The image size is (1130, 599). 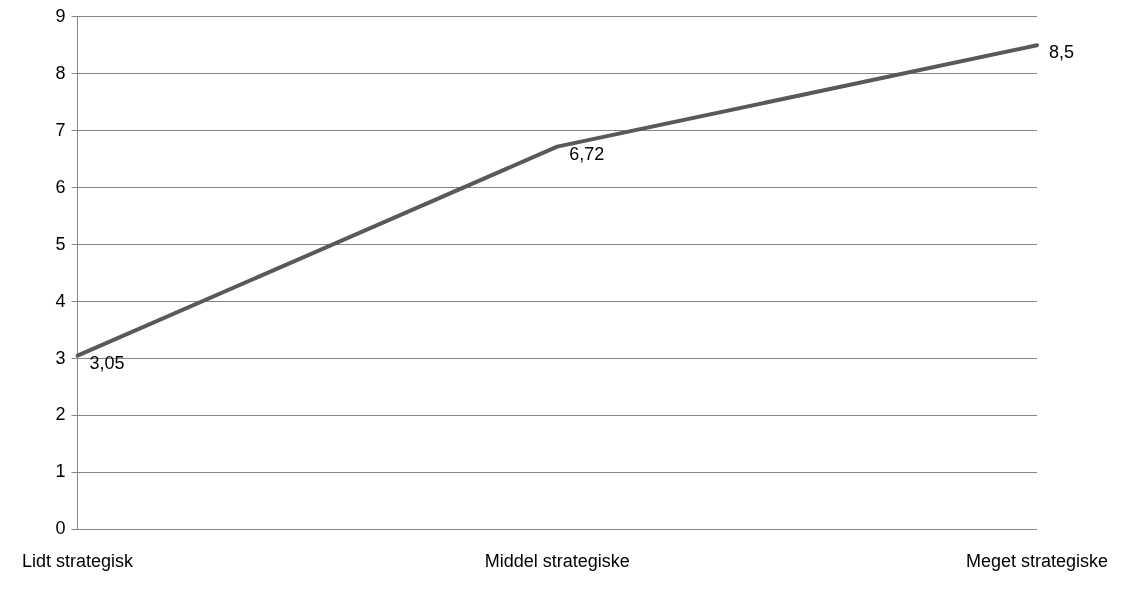 What do you see at coordinates (60, 72) in the screenshot?
I see `y-tick-label: 8` at bounding box center [60, 72].